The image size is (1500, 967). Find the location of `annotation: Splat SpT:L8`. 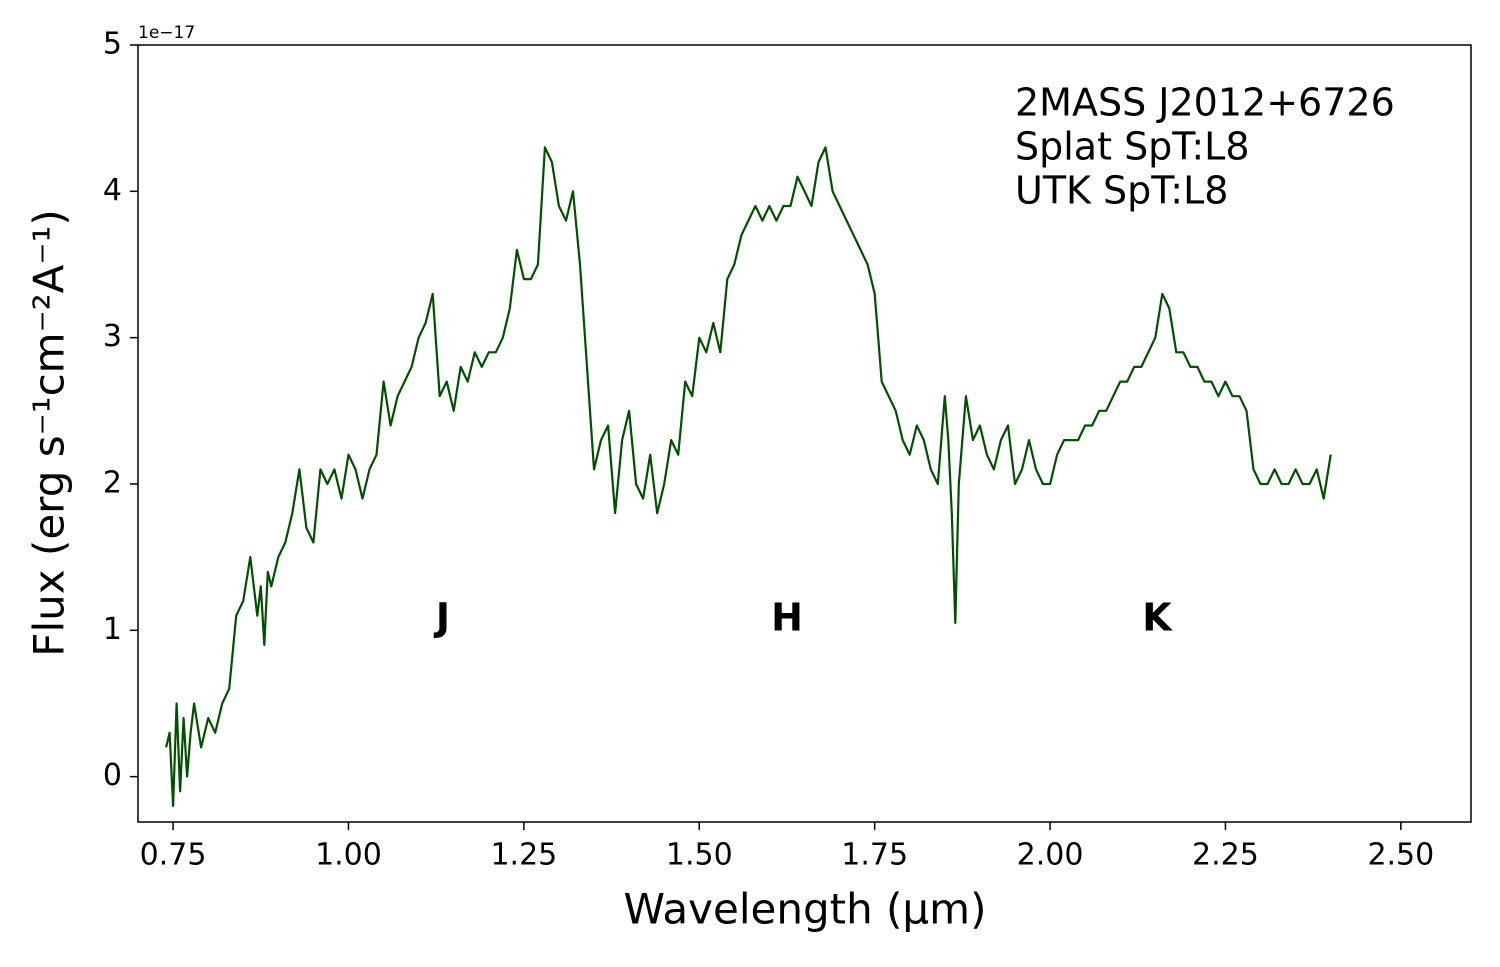

annotation: Splat SpT:L8 is located at coordinates (1132, 147).